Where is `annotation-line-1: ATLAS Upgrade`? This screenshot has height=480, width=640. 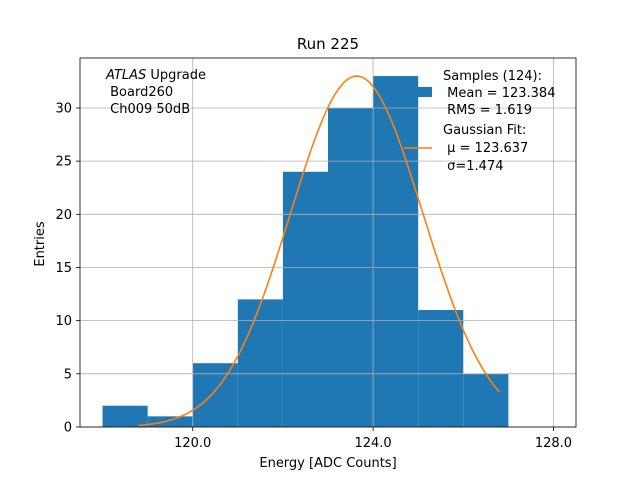 annotation-line-1: ATLAS Upgrade is located at coordinates (155, 75).